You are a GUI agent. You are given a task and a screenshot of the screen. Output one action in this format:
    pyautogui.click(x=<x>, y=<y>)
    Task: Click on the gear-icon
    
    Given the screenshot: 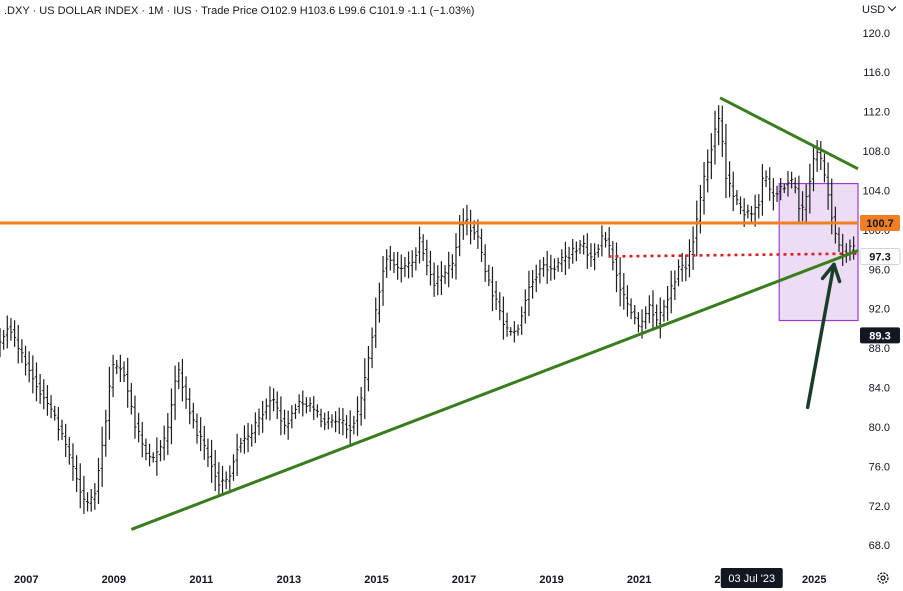 What is the action you would take?
    pyautogui.click(x=883, y=578)
    